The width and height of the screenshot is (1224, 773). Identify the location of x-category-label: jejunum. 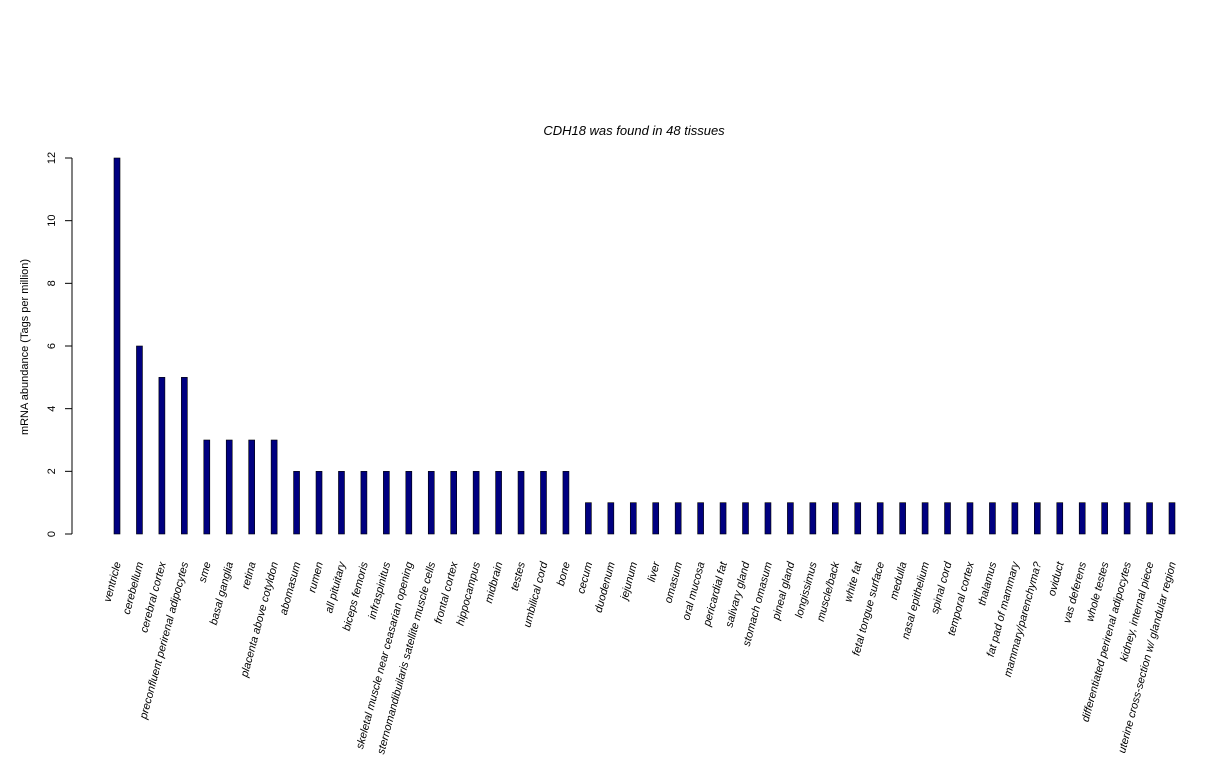
(629, 582).